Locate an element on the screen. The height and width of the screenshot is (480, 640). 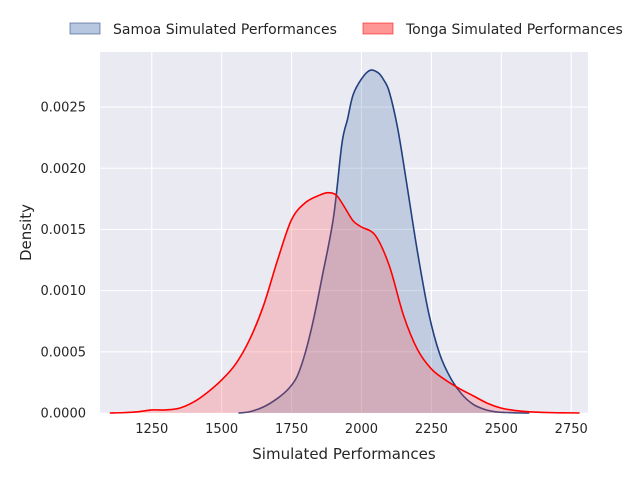
x-axis-ticks: 1250 1500 1750 2000 2250 2500 2750 is located at coordinates (361, 429).